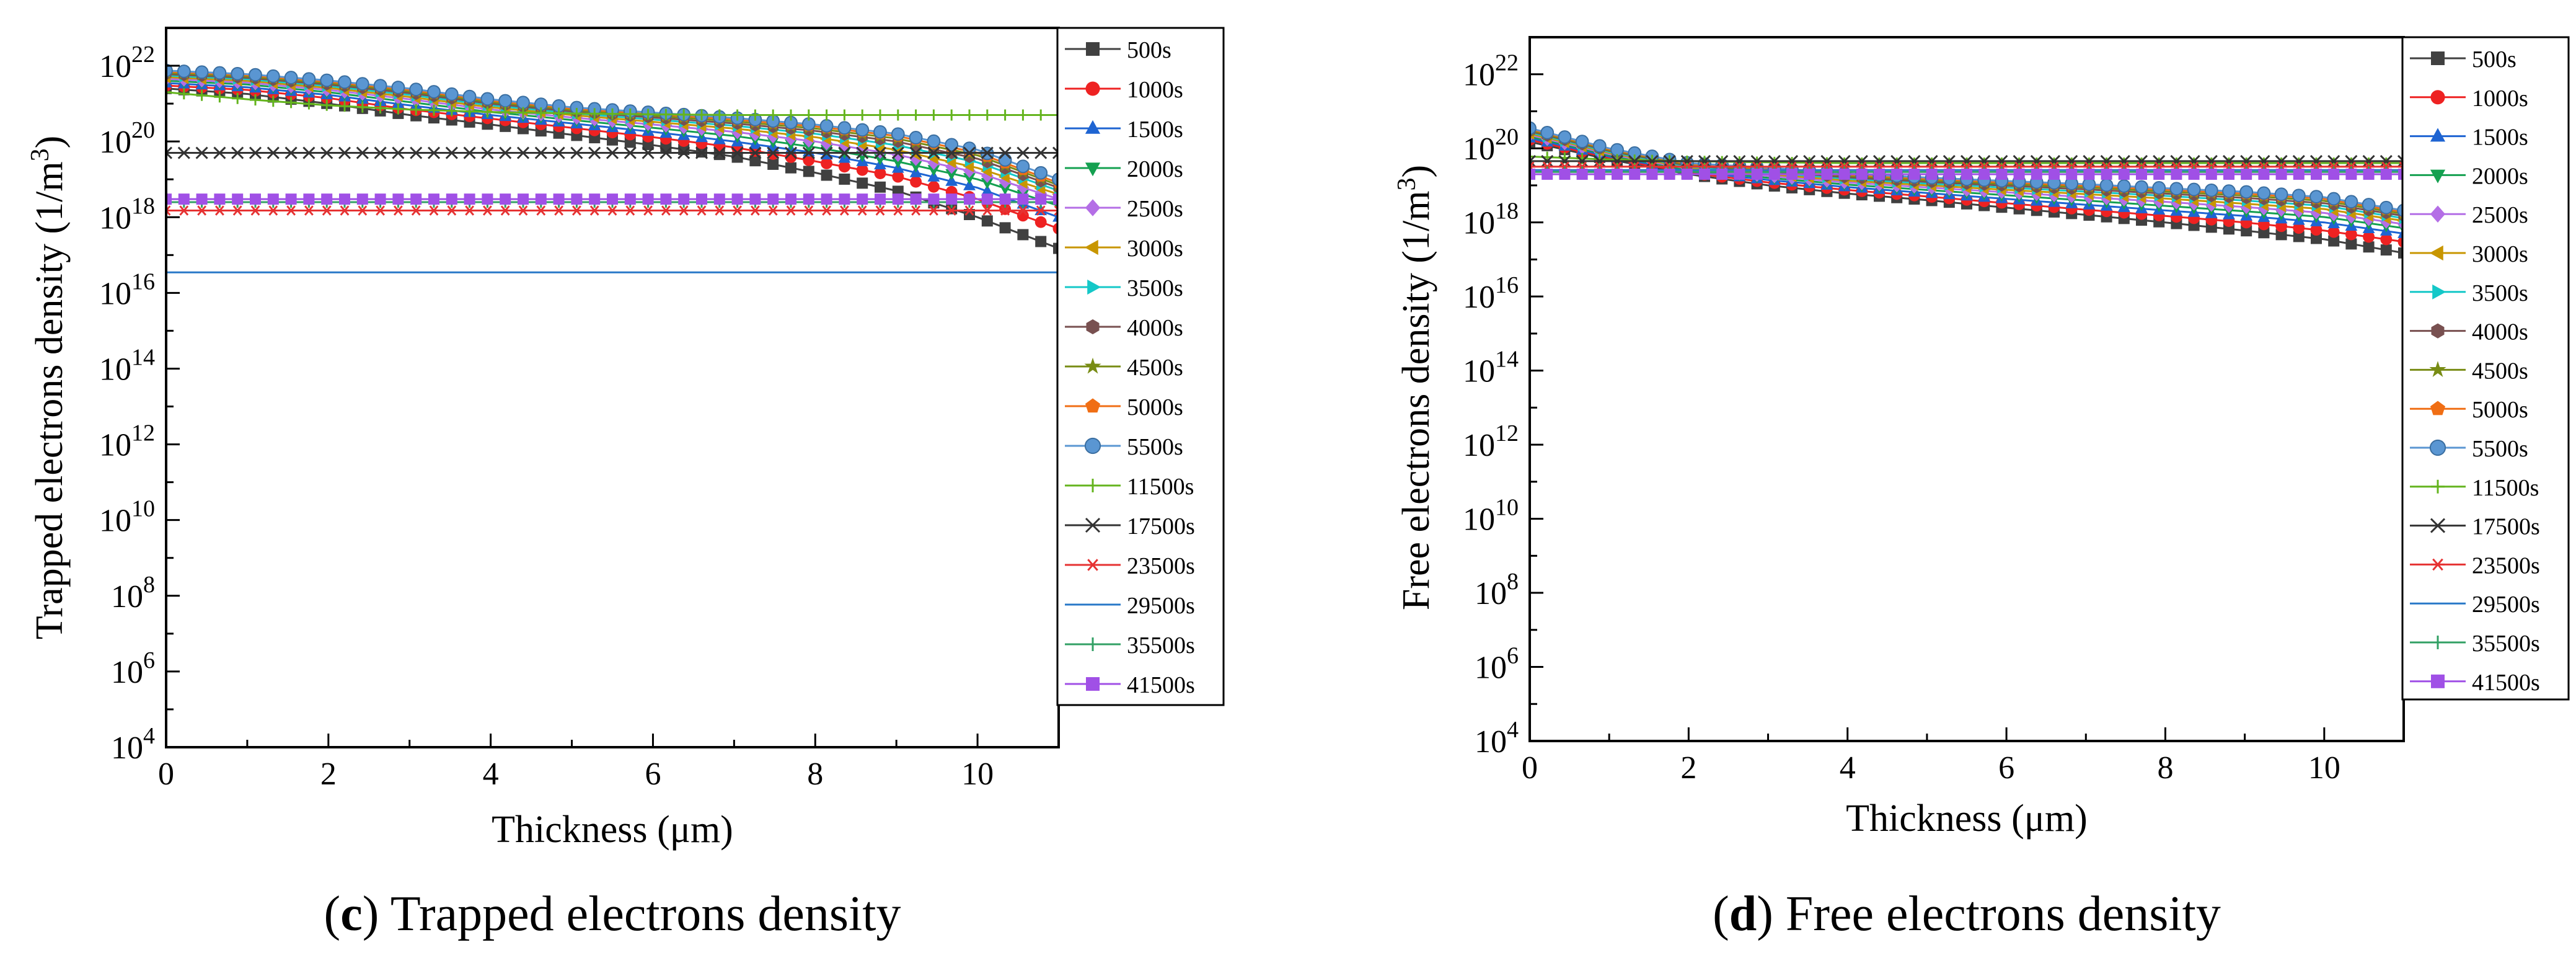  Describe the element at coordinates (40, 154) in the screenshot. I see `y-axis-label-sup-c: 3` at that location.